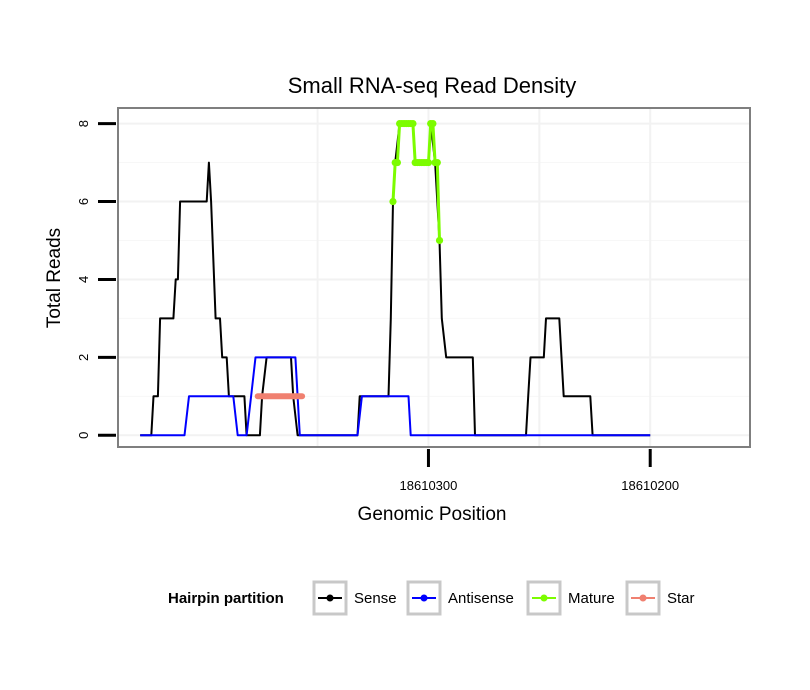 The width and height of the screenshot is (810, 690). I want to click on legend-item-sense: Sense, so click(354, 598).